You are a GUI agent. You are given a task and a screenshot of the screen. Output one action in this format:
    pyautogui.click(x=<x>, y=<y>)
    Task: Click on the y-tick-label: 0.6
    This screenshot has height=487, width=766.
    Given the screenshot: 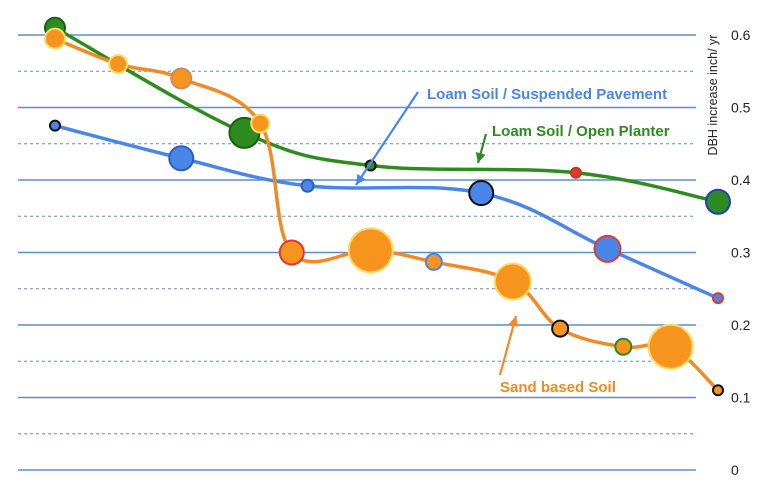 What is the action you would take?
    pyautogui.click(x=741, y=35)
    